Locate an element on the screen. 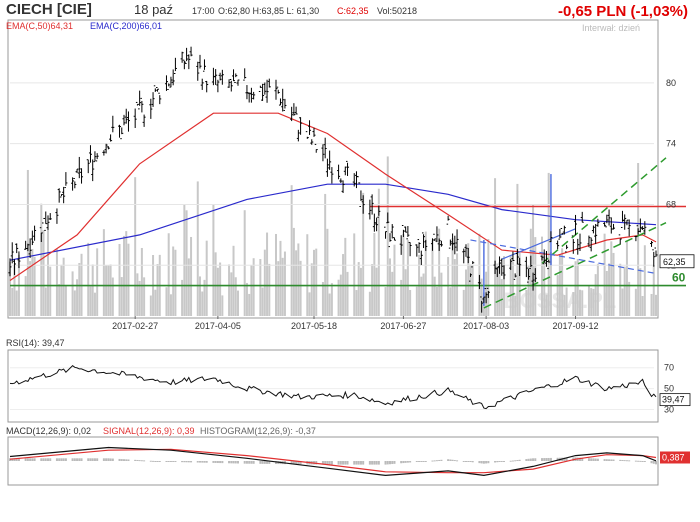  rsi-value-label: 39,47 is located at coordinates (673, 400).